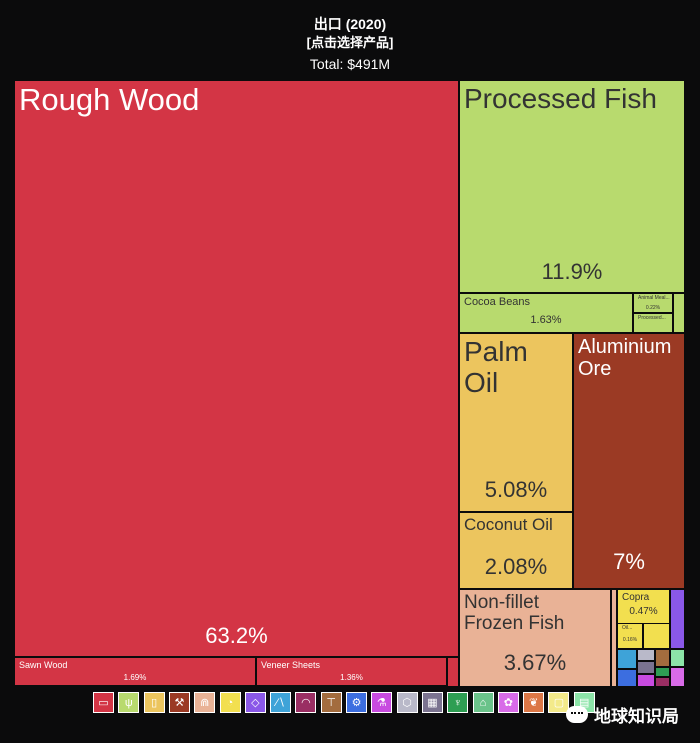 The height and width of the screenshot is (743, 700). Describe the element at coordinates (135, 671) in the screenshot. I see `tile-sawn-wood: Sawn Wood 1.69%` at that location.